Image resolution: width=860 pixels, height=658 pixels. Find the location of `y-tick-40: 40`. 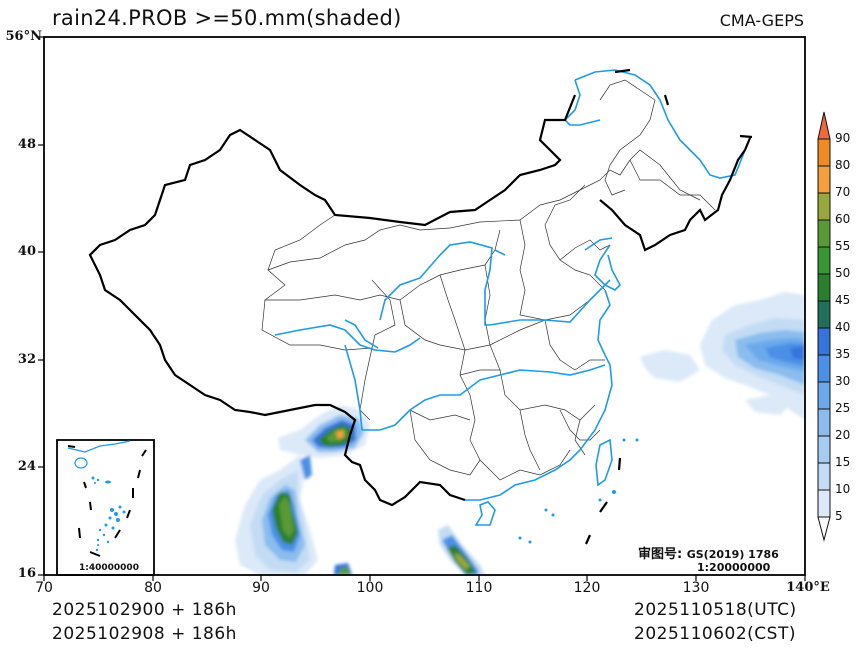

y-tick-40: 40 is located at coordinates (26, 251).